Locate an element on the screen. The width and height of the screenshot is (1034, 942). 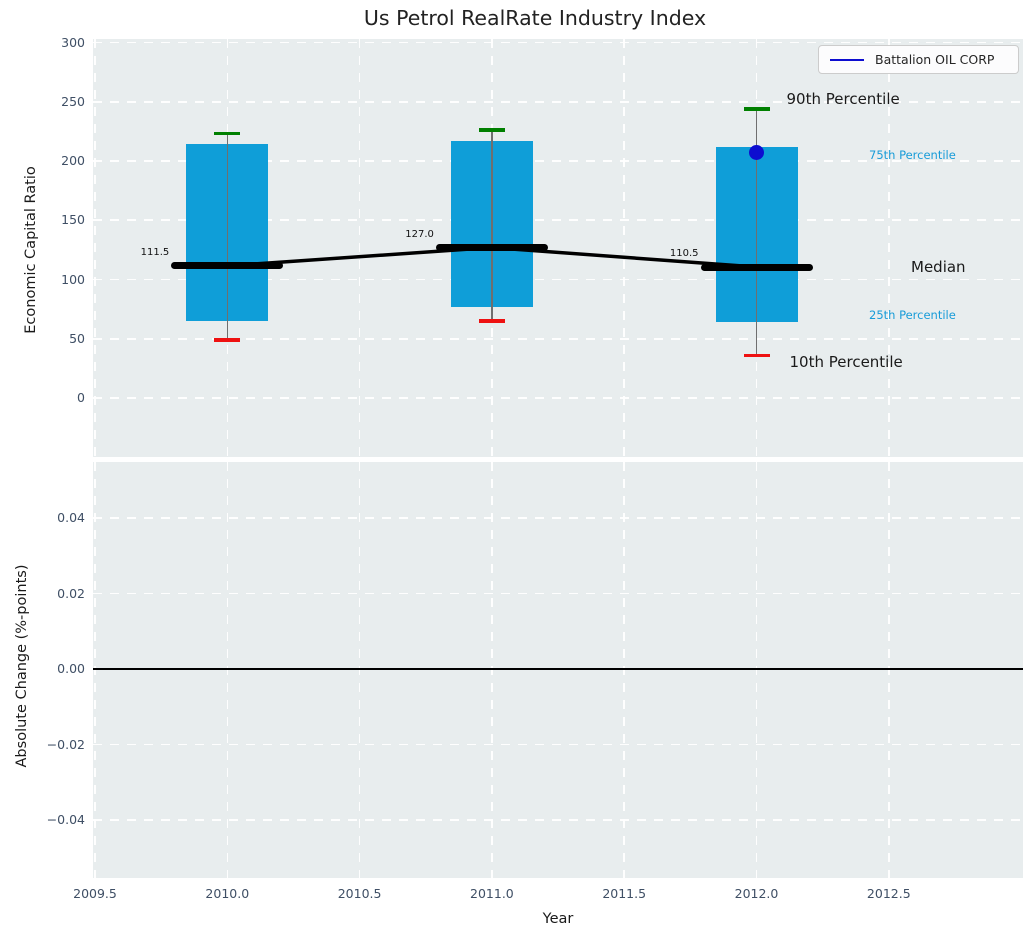
x-tick-label: 2012.0 is located at coordinates (756, 893).